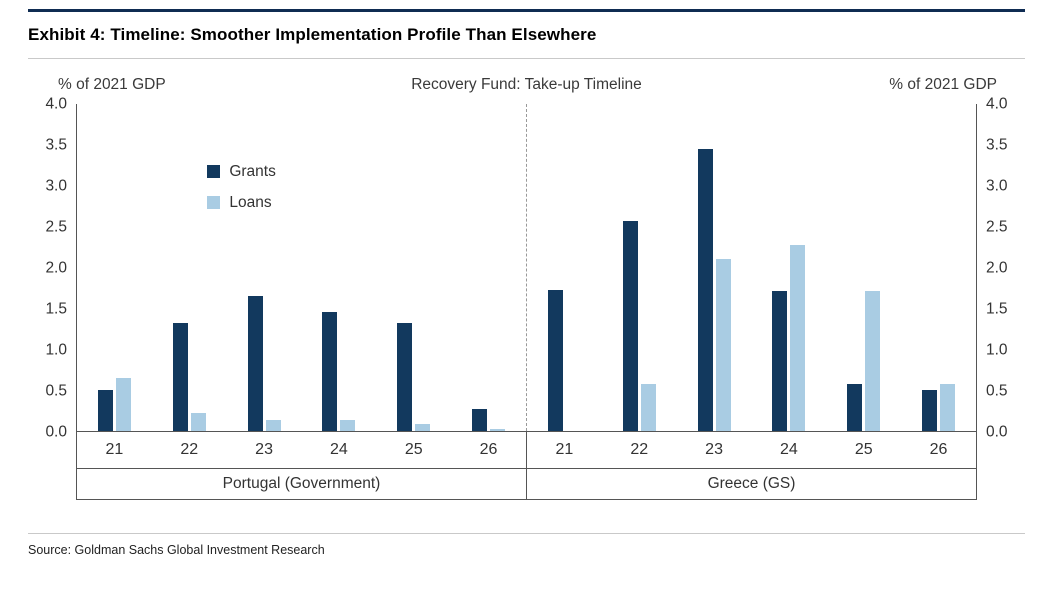 The width and height of the screenshot is (1053, 599). I want to click on legend-item-grants: Grants, so click(241, 172).